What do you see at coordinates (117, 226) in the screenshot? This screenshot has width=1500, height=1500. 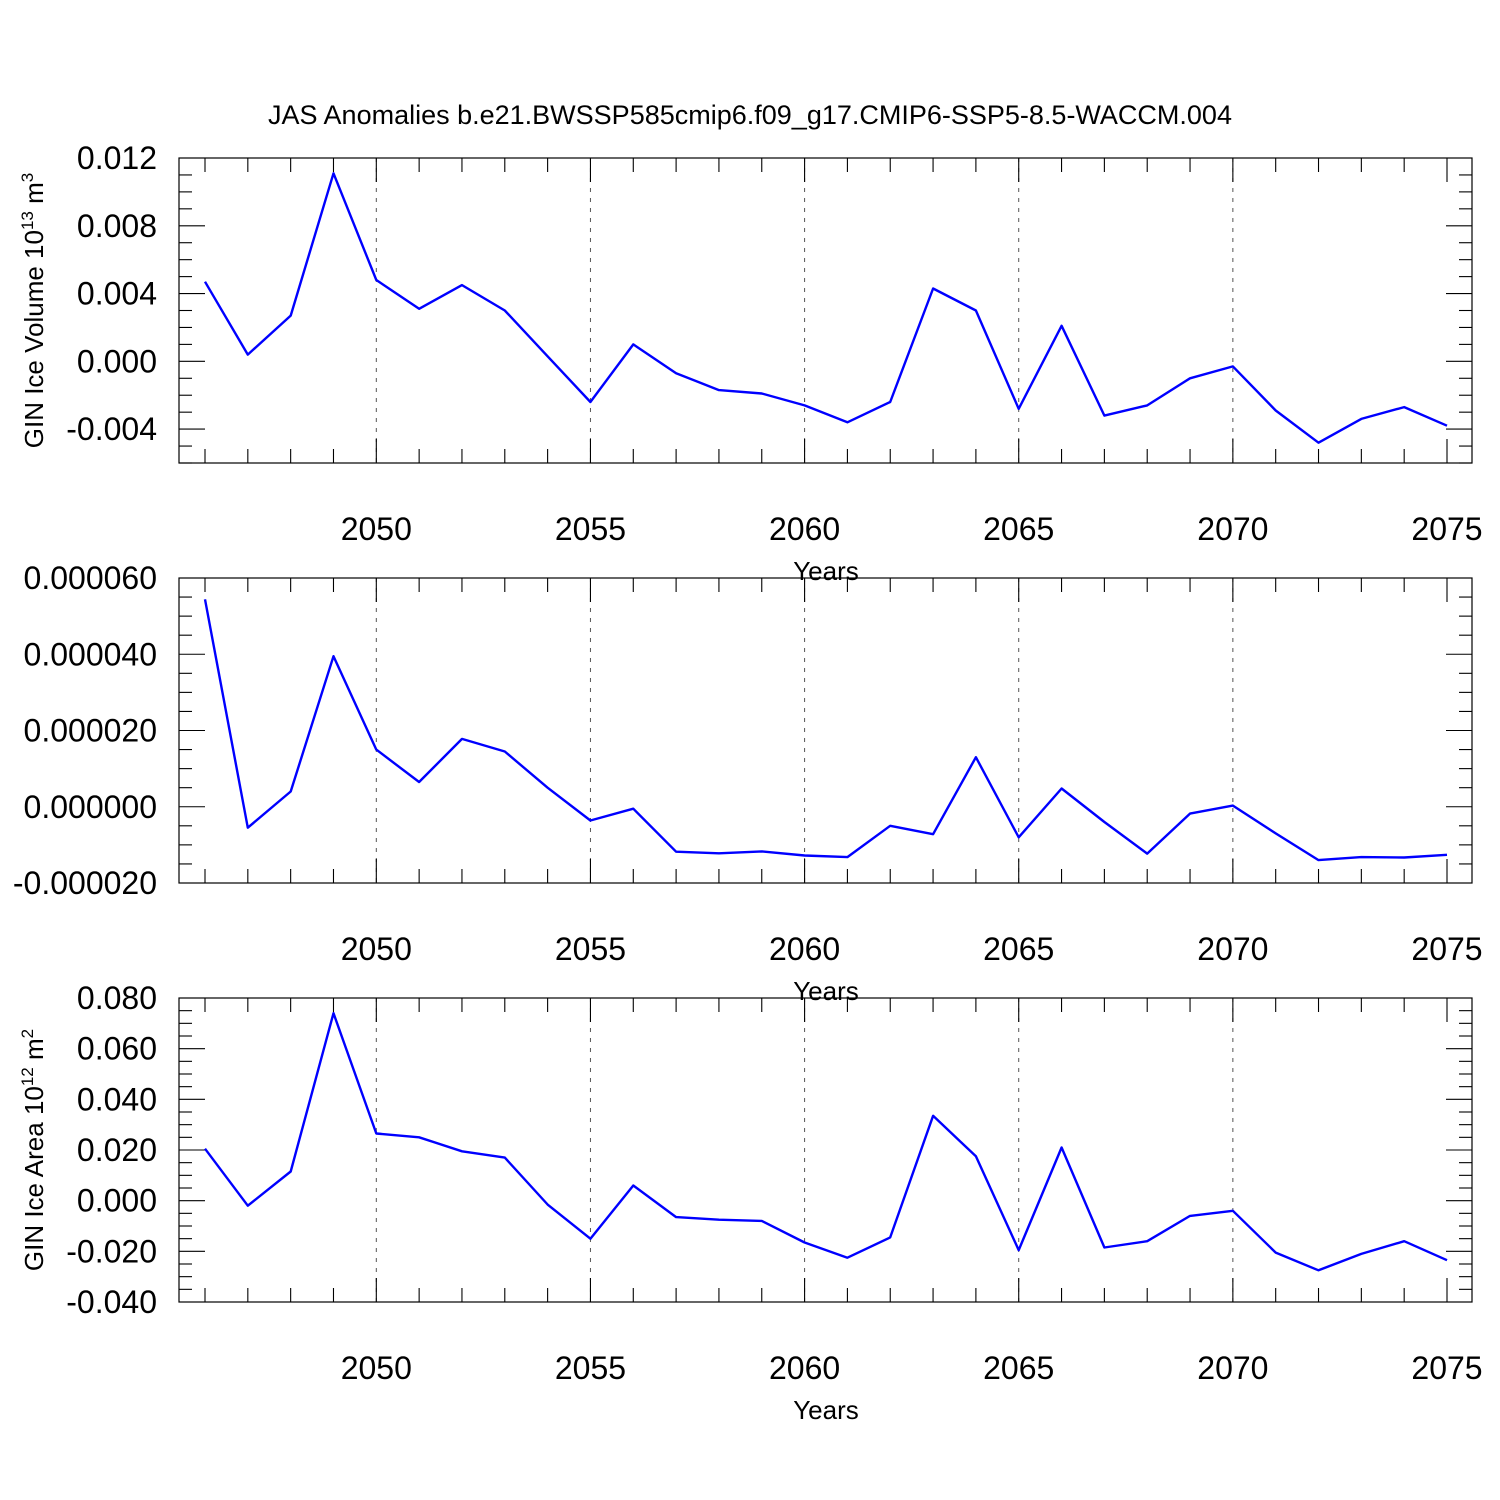 I see `y-tick-label: 0.008` at bounding box center [117, 226].